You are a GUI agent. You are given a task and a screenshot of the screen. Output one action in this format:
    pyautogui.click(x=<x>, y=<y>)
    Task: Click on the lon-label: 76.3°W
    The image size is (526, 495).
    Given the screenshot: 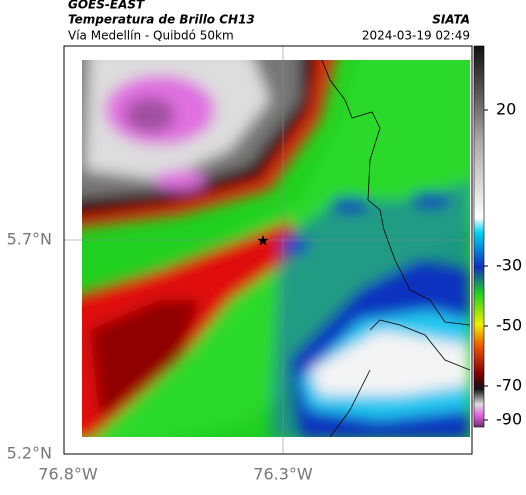 What is the action you would take?
    pyautogui.click(x=283, y=474)
    